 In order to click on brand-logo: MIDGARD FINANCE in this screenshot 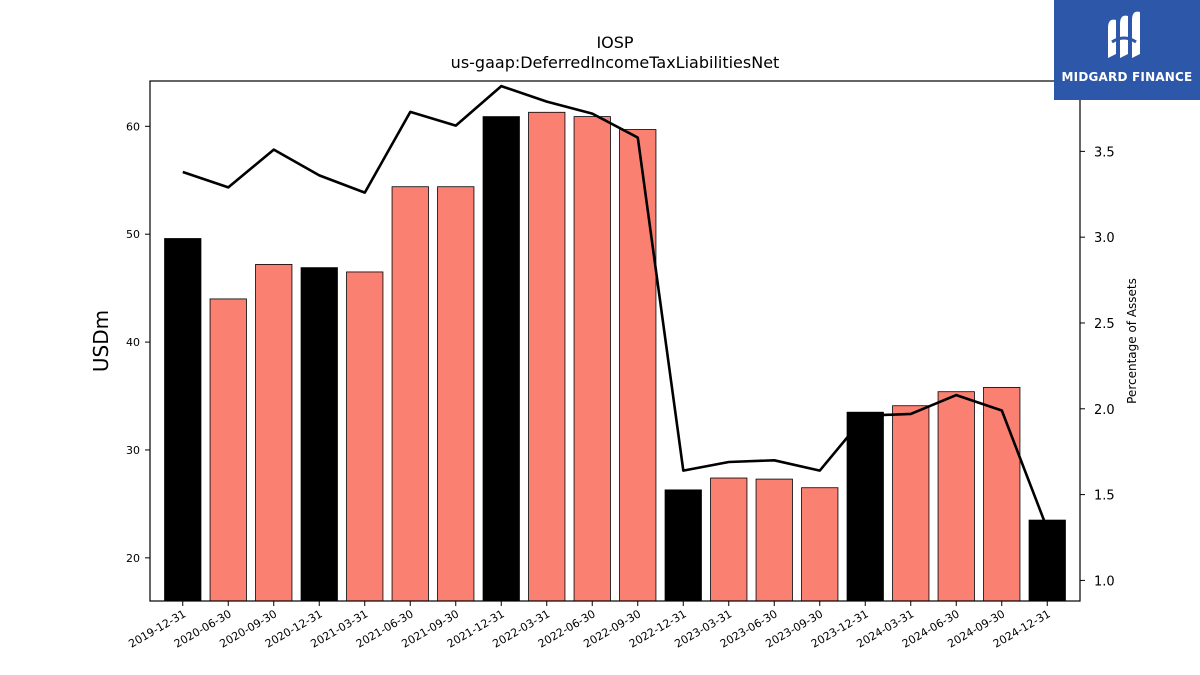, I will do `click(1127, 50)`.